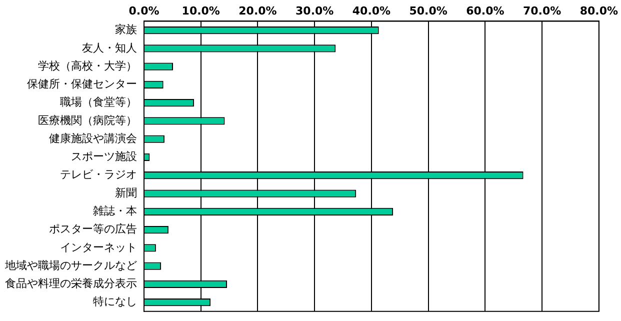  Describe the element at coordinates (87, 120) in the screenshot. I see `y-tick-label: 医療機関（病院等）` at that location.